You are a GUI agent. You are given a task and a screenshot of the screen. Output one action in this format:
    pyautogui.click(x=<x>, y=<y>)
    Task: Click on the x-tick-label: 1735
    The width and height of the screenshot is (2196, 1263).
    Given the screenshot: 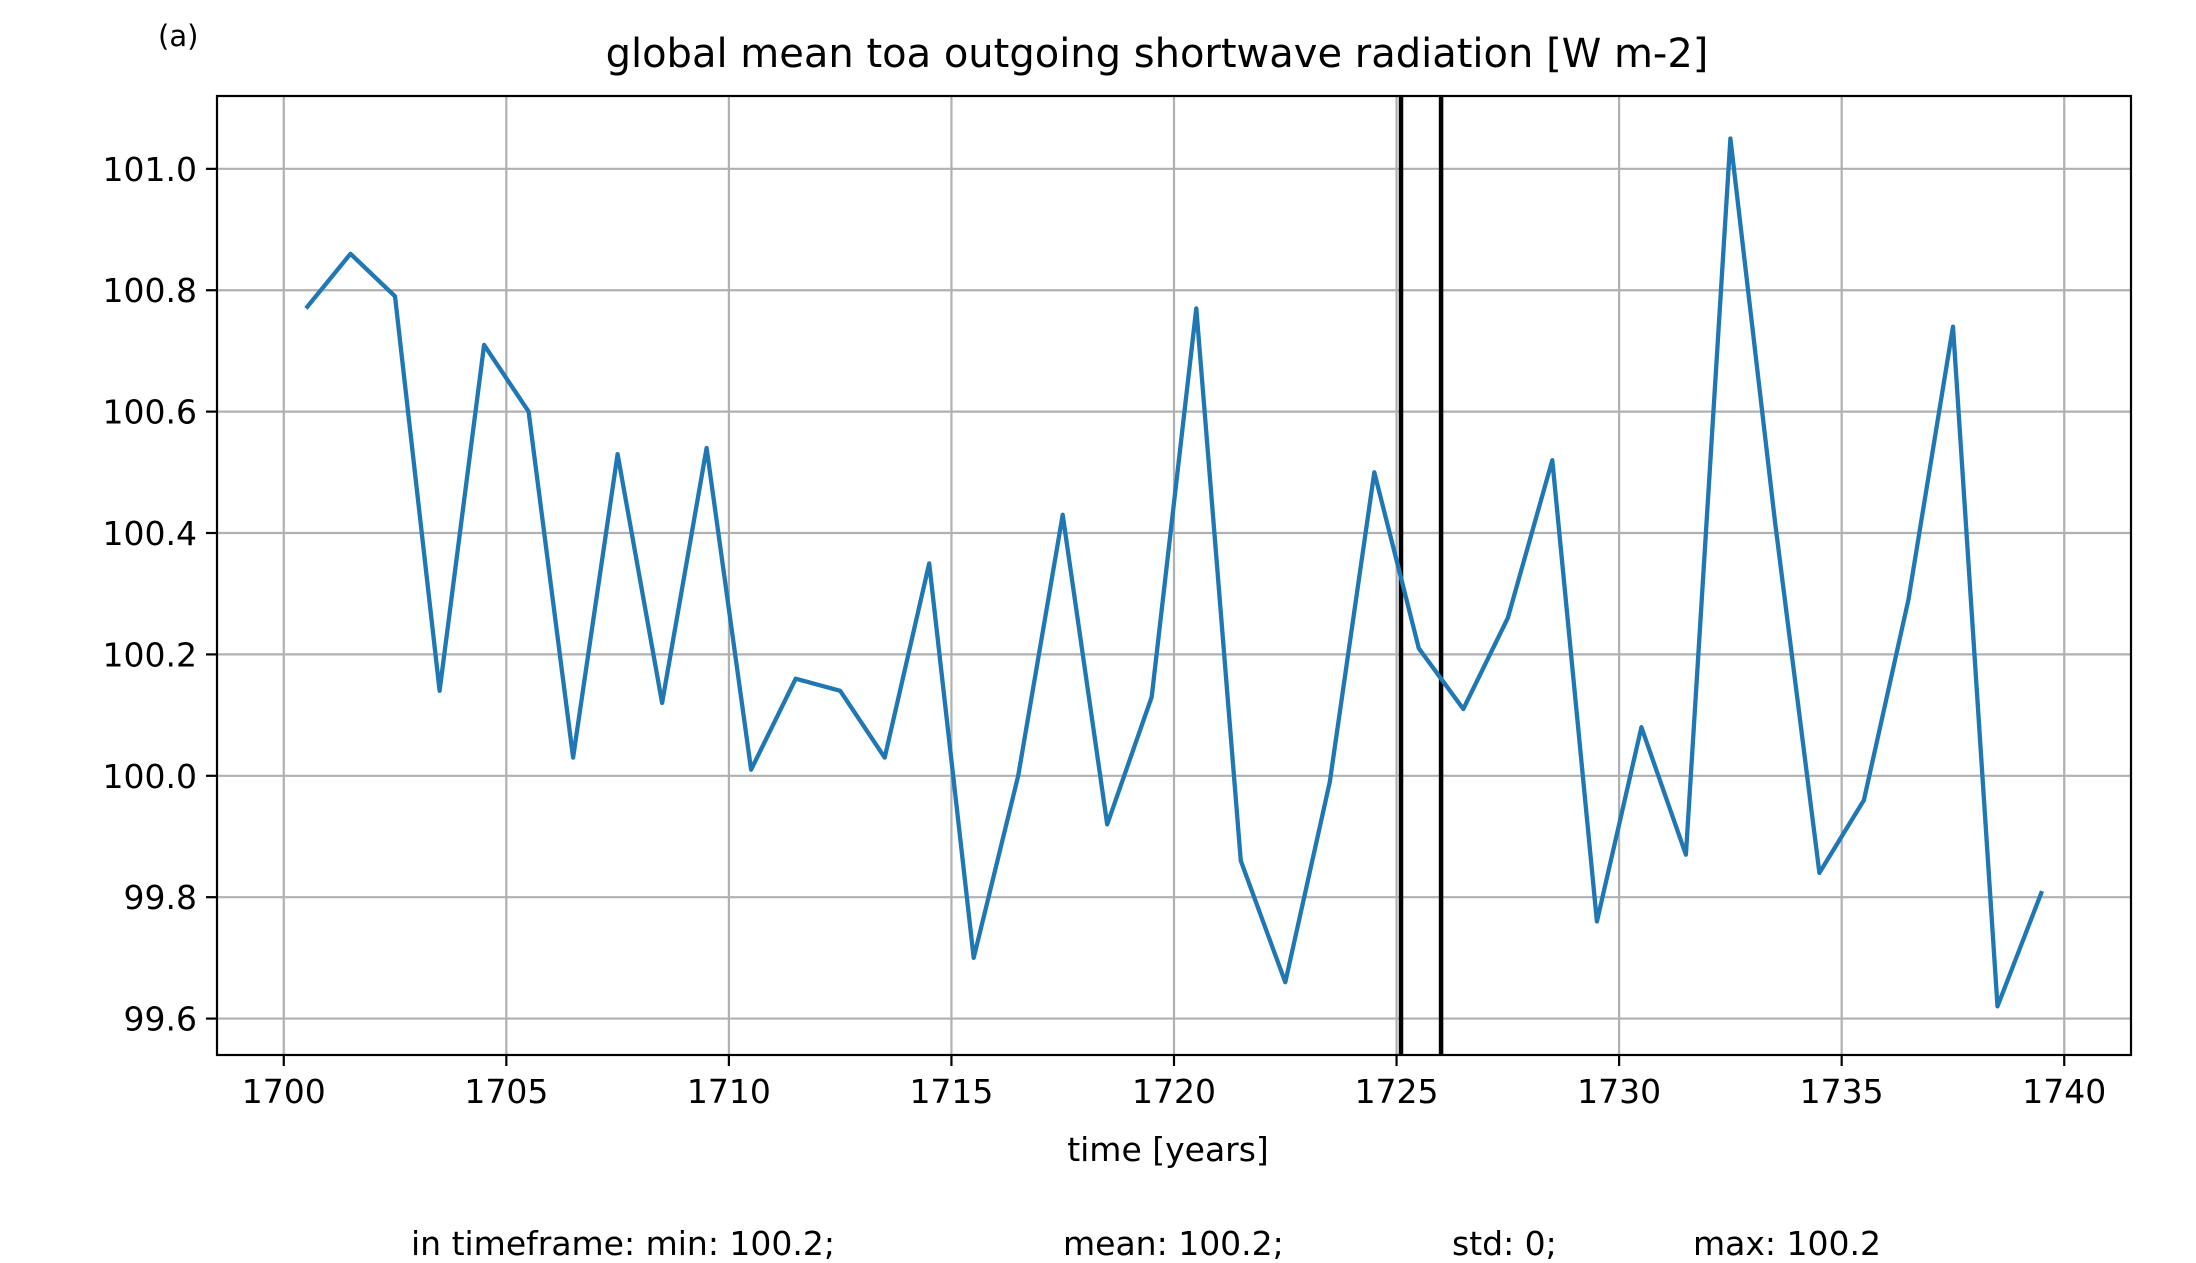 What is the action you would take?
    pyautogui.click(x=1842, y=1091)
    